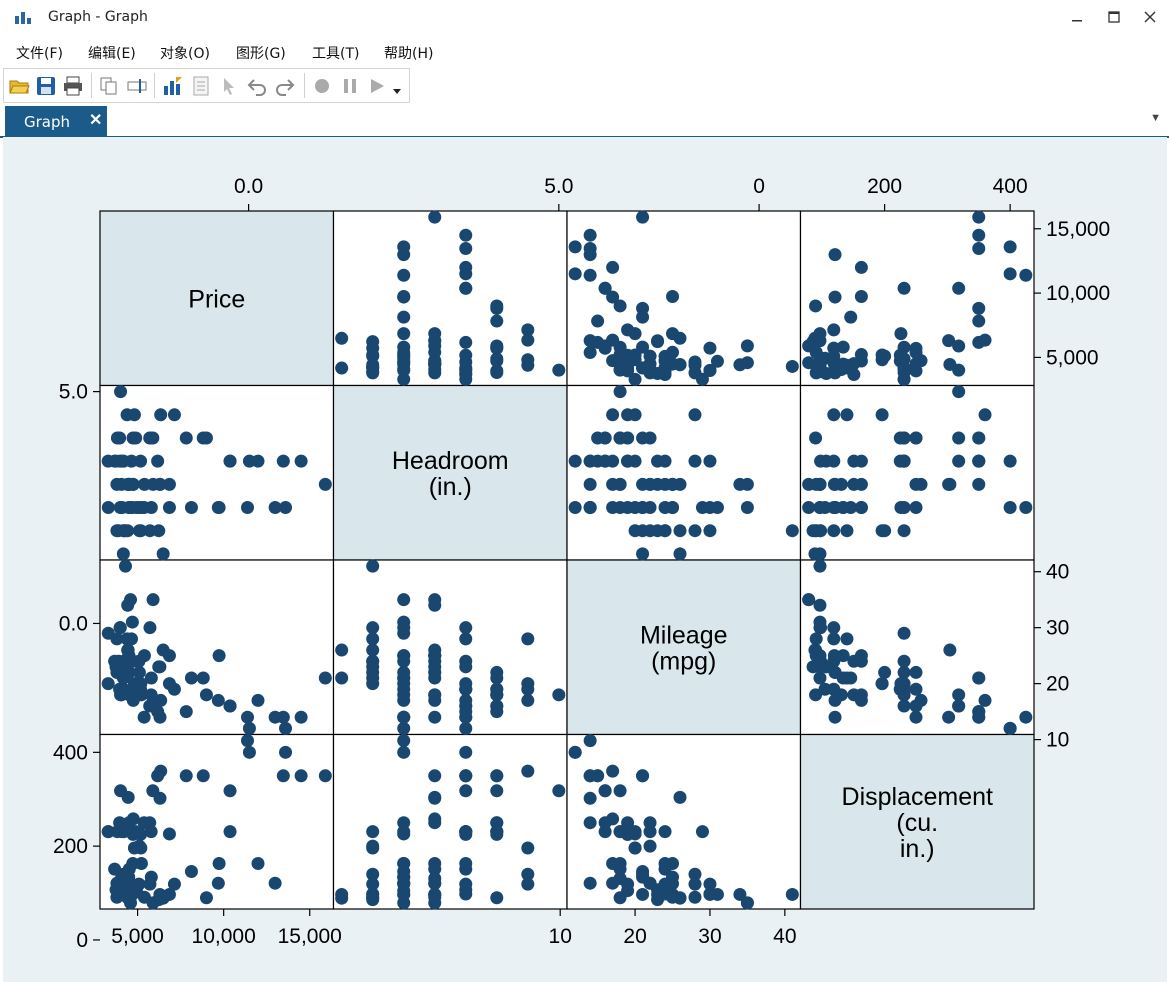 Image resolution: width=1169 pixels, height=982 pixels. I want to click on tab-graph: Graph ✕, so click(56, 121).